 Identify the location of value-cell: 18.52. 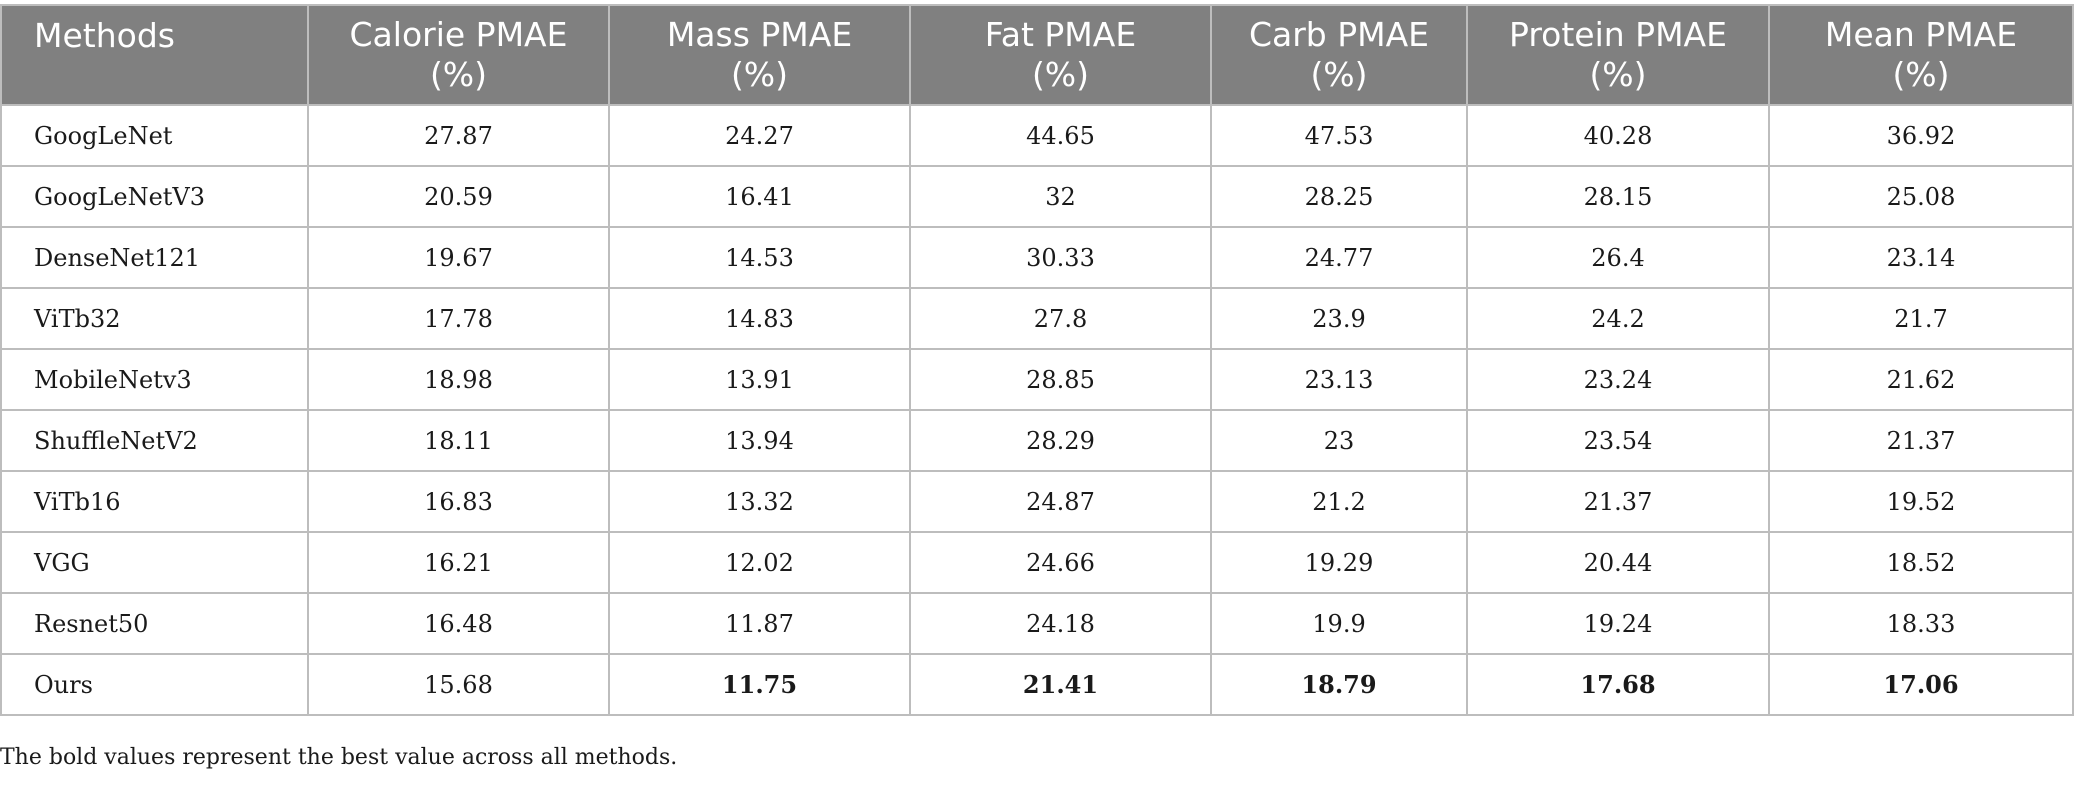
(1921, 562).